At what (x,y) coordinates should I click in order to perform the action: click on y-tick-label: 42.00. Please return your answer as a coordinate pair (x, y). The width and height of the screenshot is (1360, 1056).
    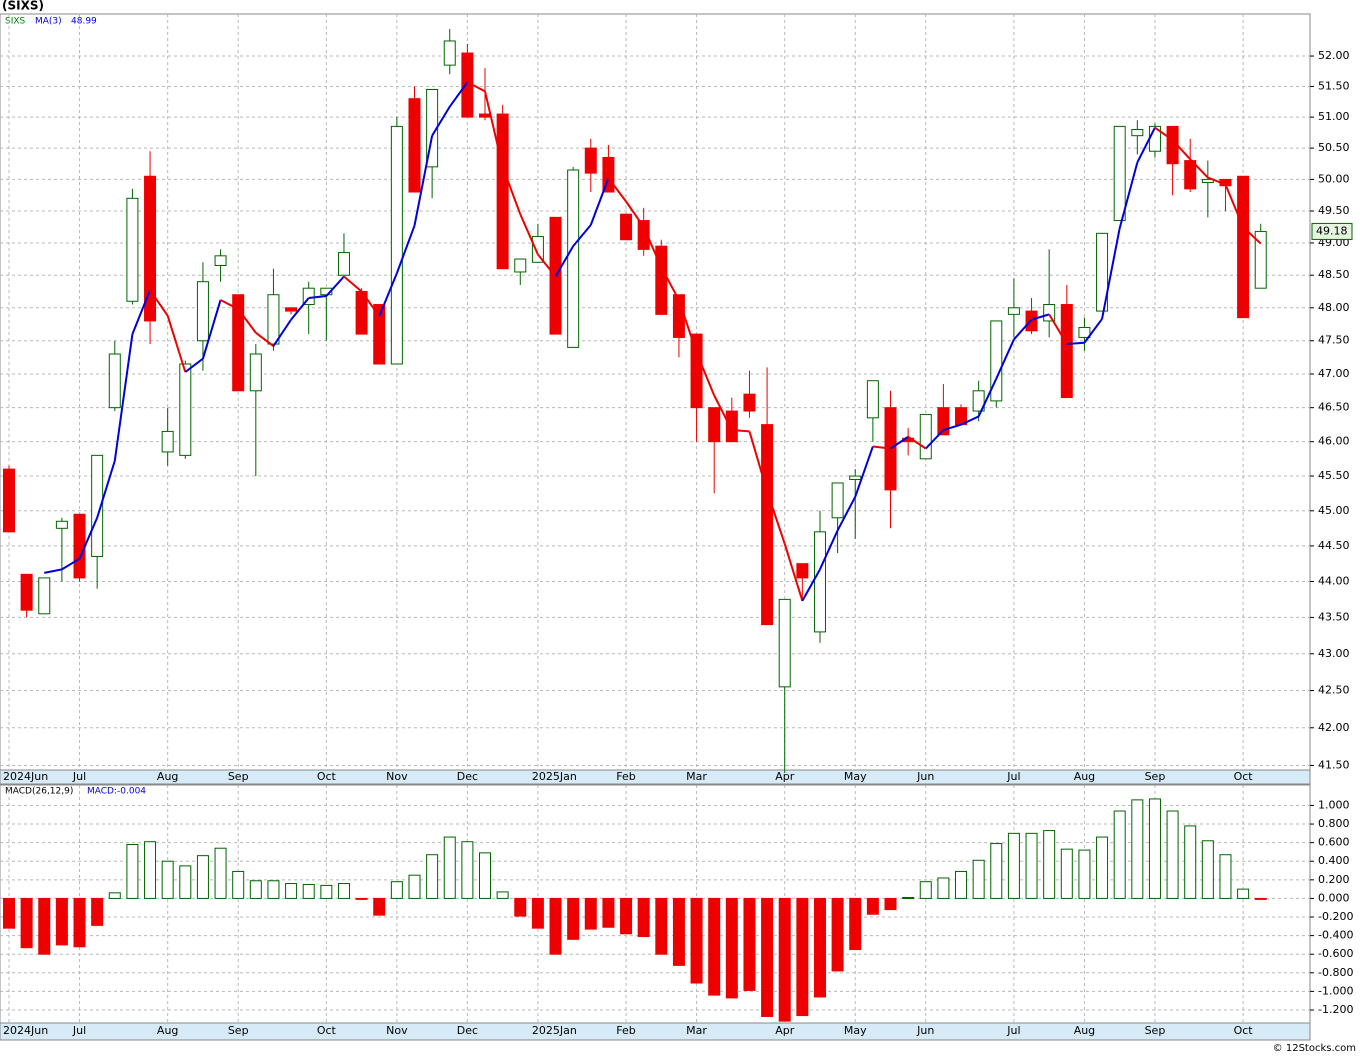
    Looking at the image, I should click on (1334, 727).